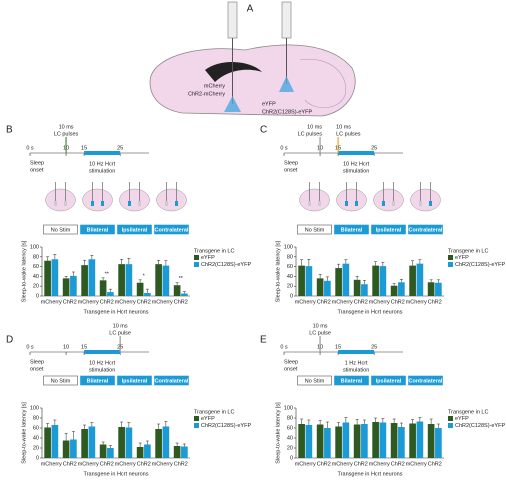  What do you see at coordinates (291, 369) in the screenshot?
I see `onset-label: onset` at bounding box center [291, 369].